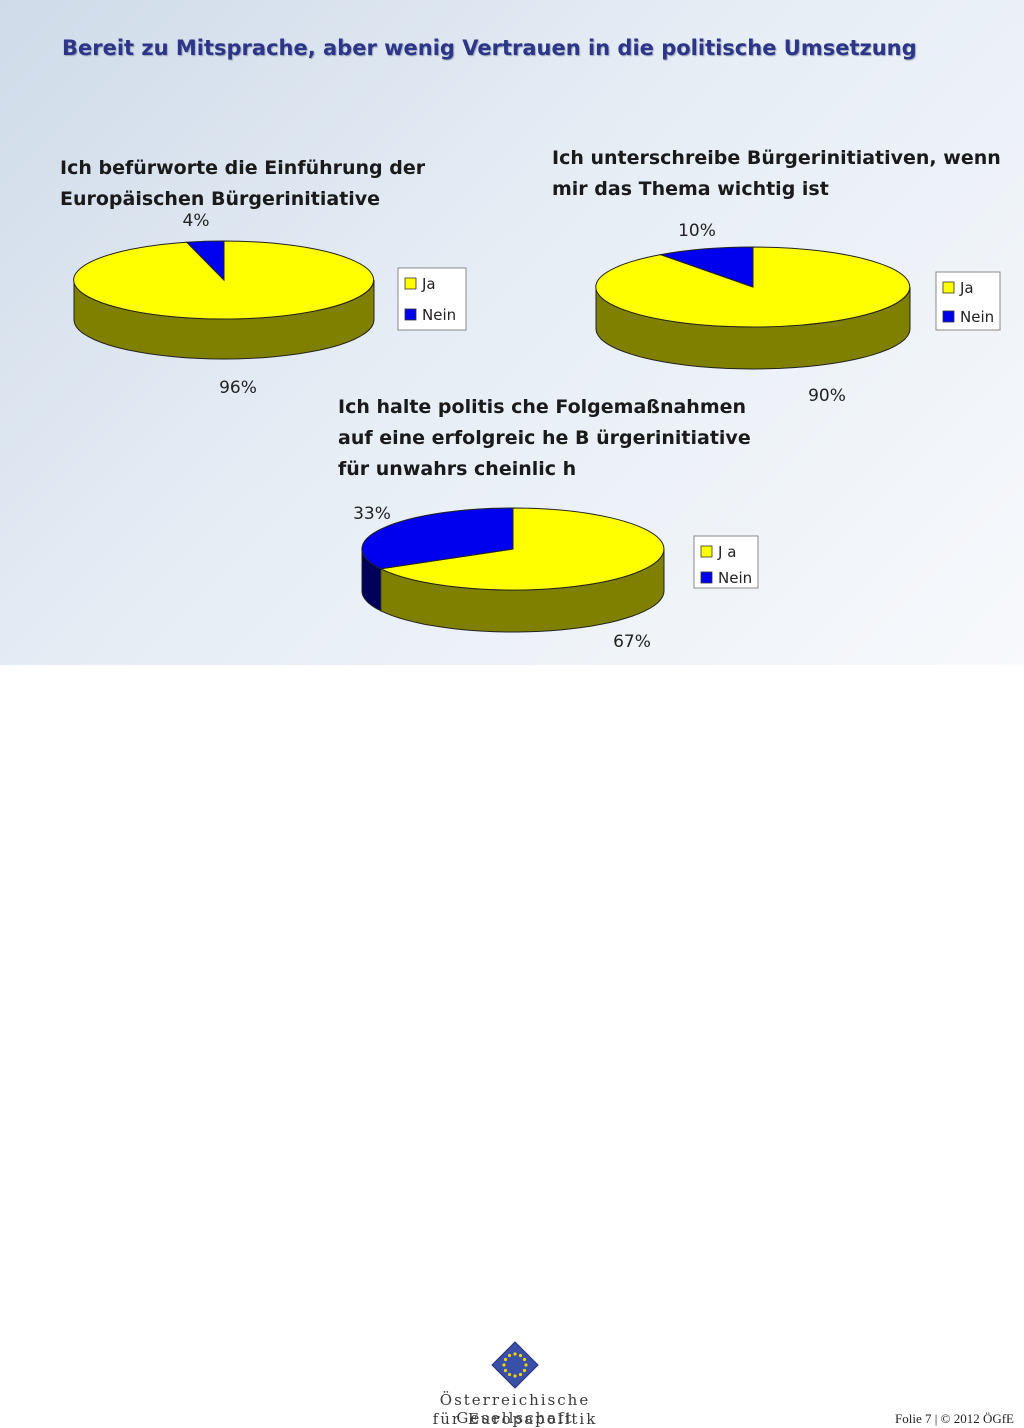 The image size is (1024, 1428). What do you see at coordinates (432, 299) in the screenshot?
I see `pie-1-legend: Ja Nein` at bounding box center [432, 299].